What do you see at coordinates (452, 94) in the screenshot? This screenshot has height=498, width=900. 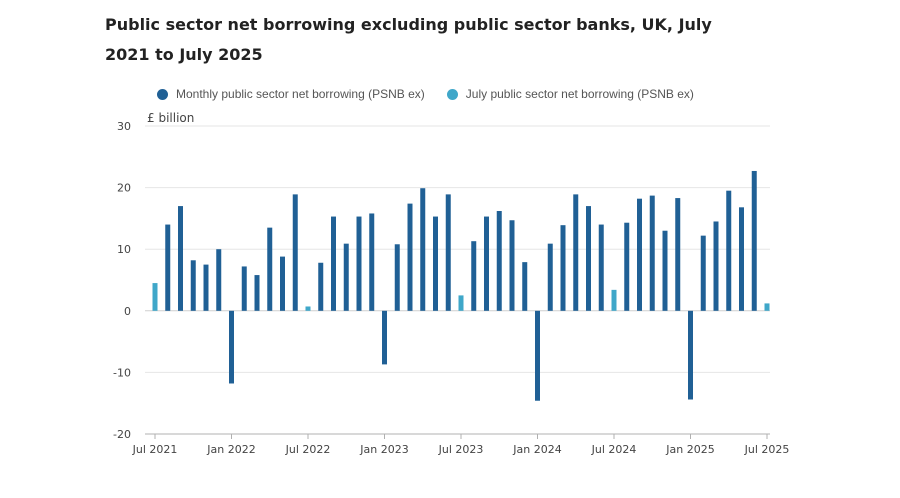 I see `legend-dot-july-icon` at bounding box center [452, 94].